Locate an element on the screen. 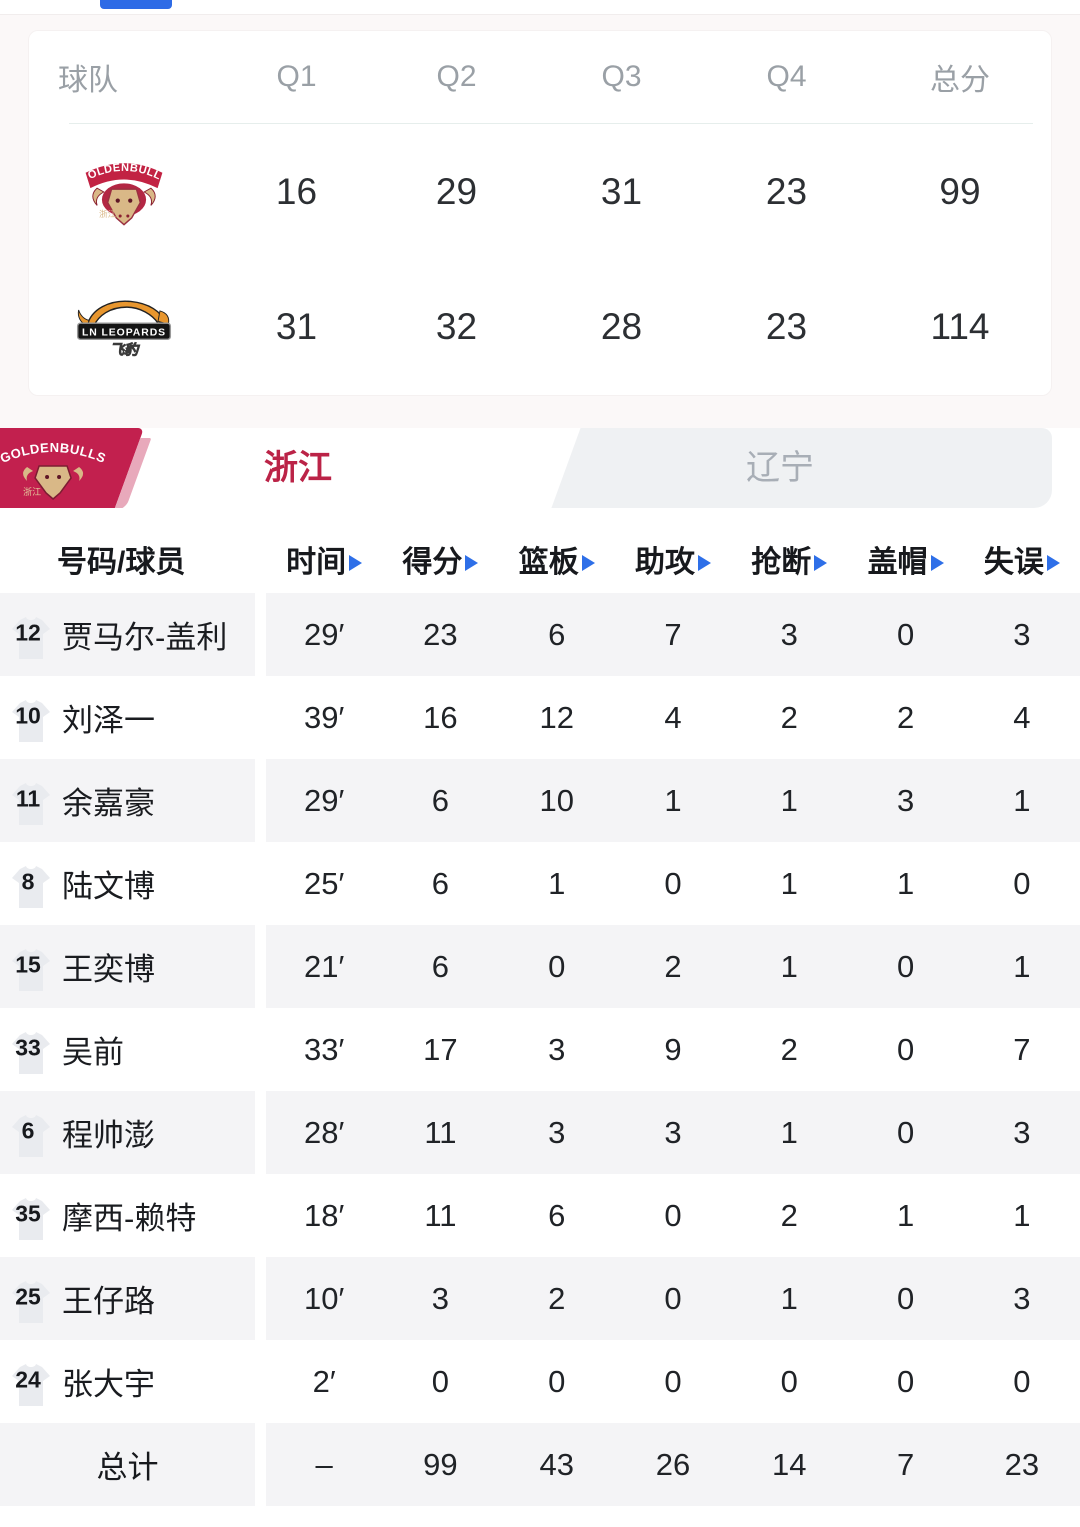  active-tab-indicator is located at coordinates (136, 4).